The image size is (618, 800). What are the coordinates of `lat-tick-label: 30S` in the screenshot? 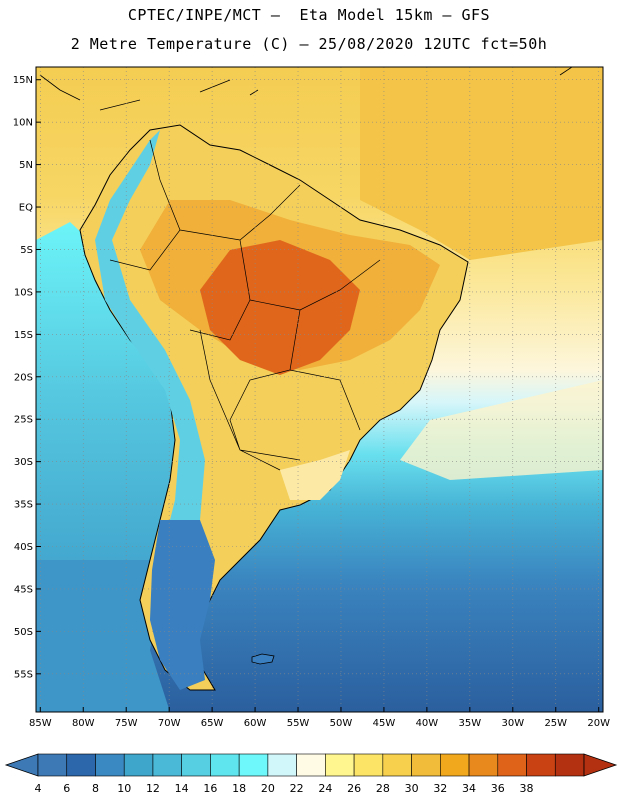 It's located at (23, 462).